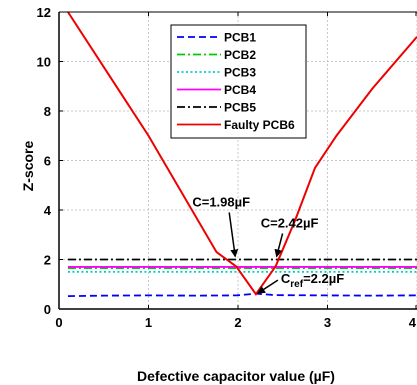 Image resolution: width=417 pixels, height=385 pixels. Describe the element at coordinates (44, 62) in the screenshot. I see `y-tick-label: 10` at that location.